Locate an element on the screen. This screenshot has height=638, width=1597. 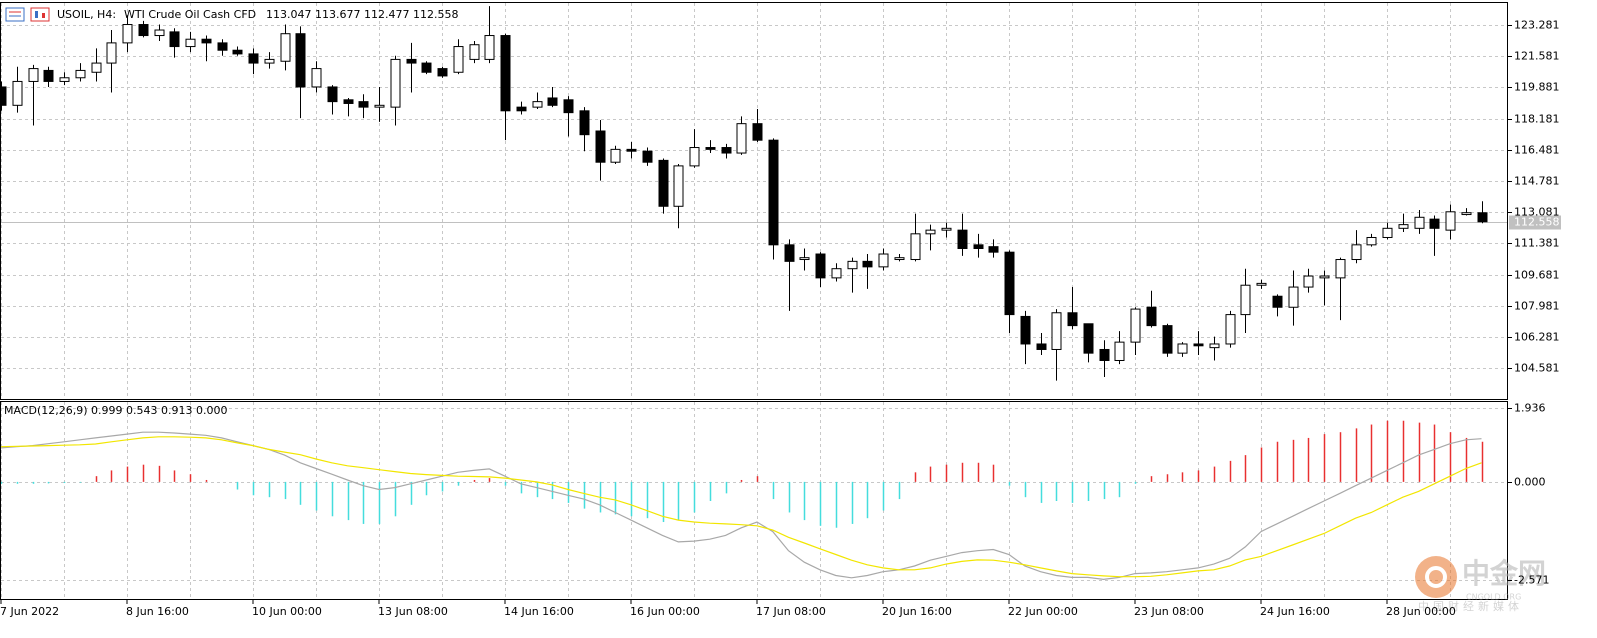
x-tick-label: 17 Jun 08:00 is located at coordinates (791, 611).